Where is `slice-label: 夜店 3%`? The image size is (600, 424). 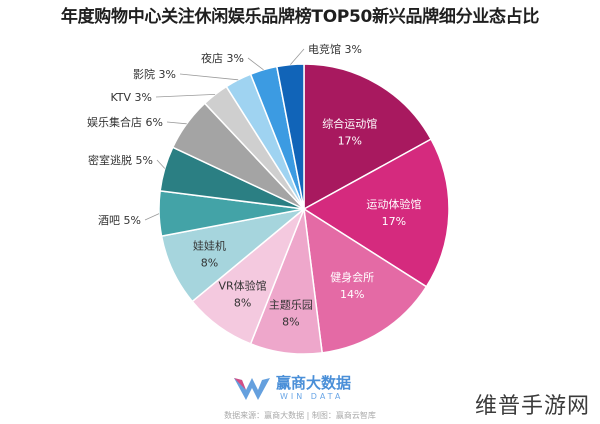
slice-label: 夜店 3% is located at coordinates (222, 58).